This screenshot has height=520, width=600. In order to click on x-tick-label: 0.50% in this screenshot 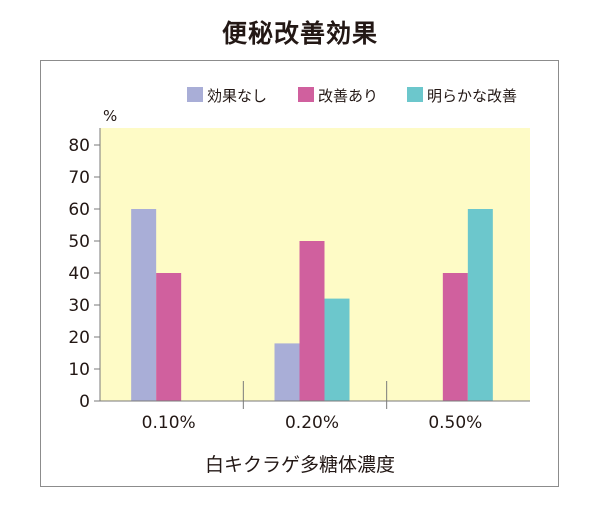, I will do `click(455, 423)`.